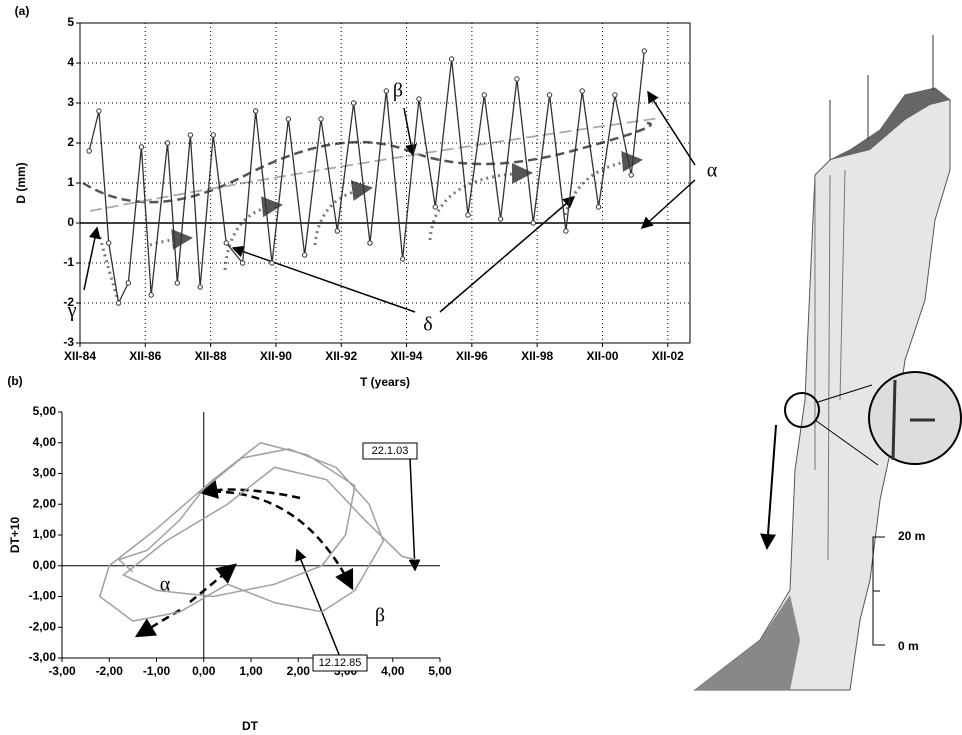 The width and height of the screenshot is (962, 735). Describe the element at coordinates (43, 596) in the screenshot. I see `y-tick-label: -1,00` at that location.